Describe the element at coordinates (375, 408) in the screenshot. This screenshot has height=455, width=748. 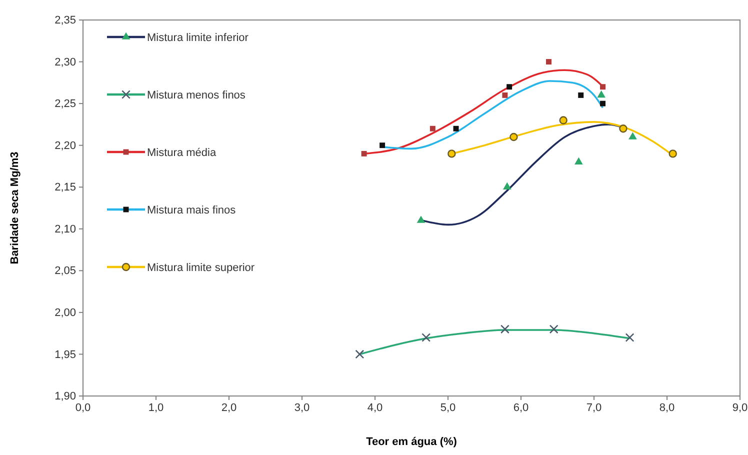
I see `x-tick-label: 4,0` at that location.